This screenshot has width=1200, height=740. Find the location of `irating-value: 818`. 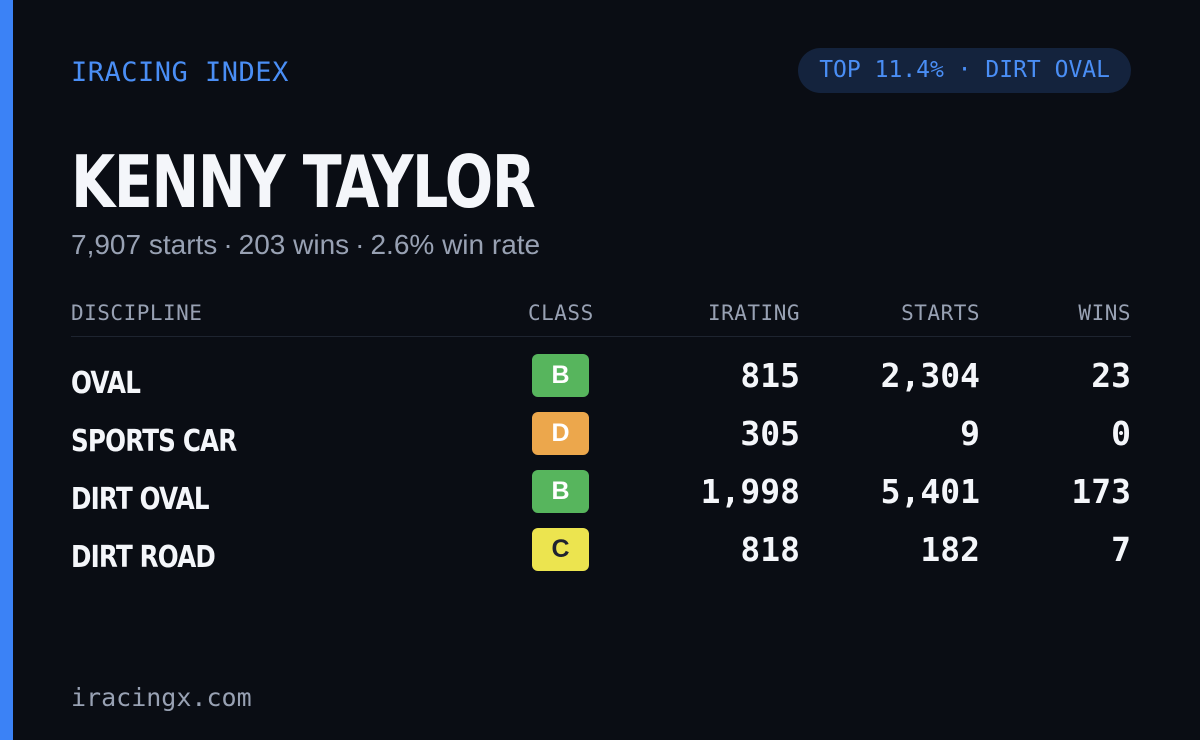

irating-value: 818 is located at coordinates (770, 549).